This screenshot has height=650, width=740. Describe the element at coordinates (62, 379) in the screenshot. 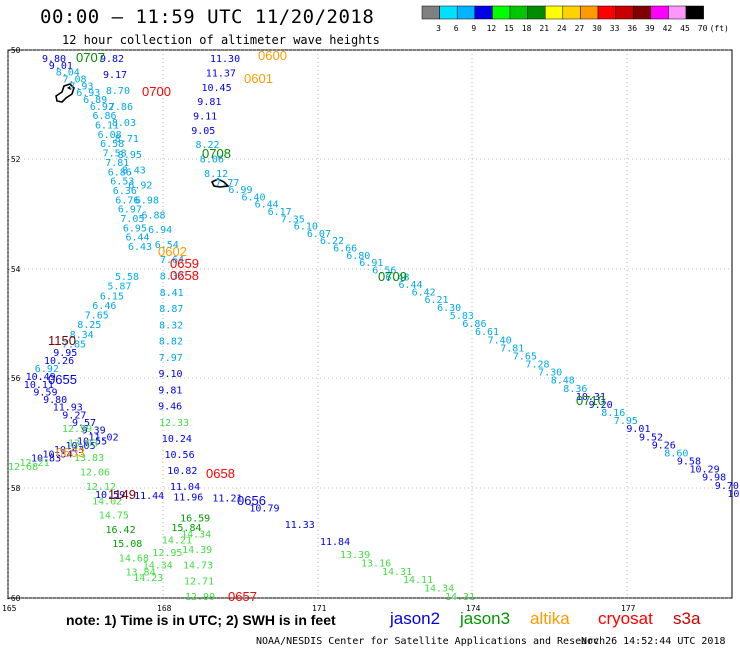

I see `pass-time-label: 0655` at that location.